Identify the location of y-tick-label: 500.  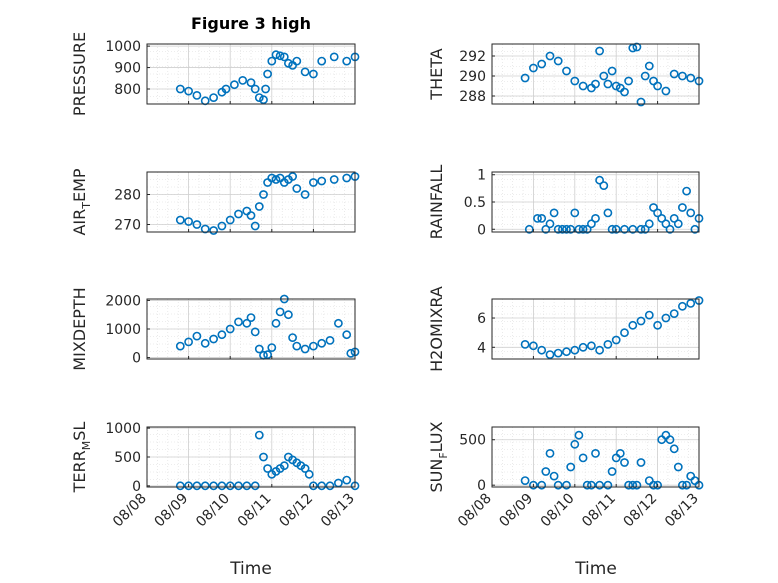
(472, 441).